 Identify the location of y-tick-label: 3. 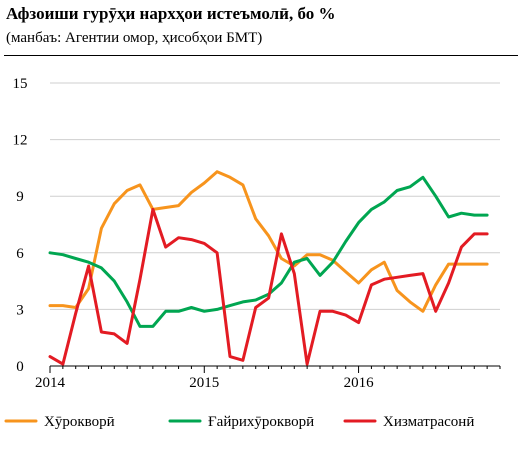
(20, 310).